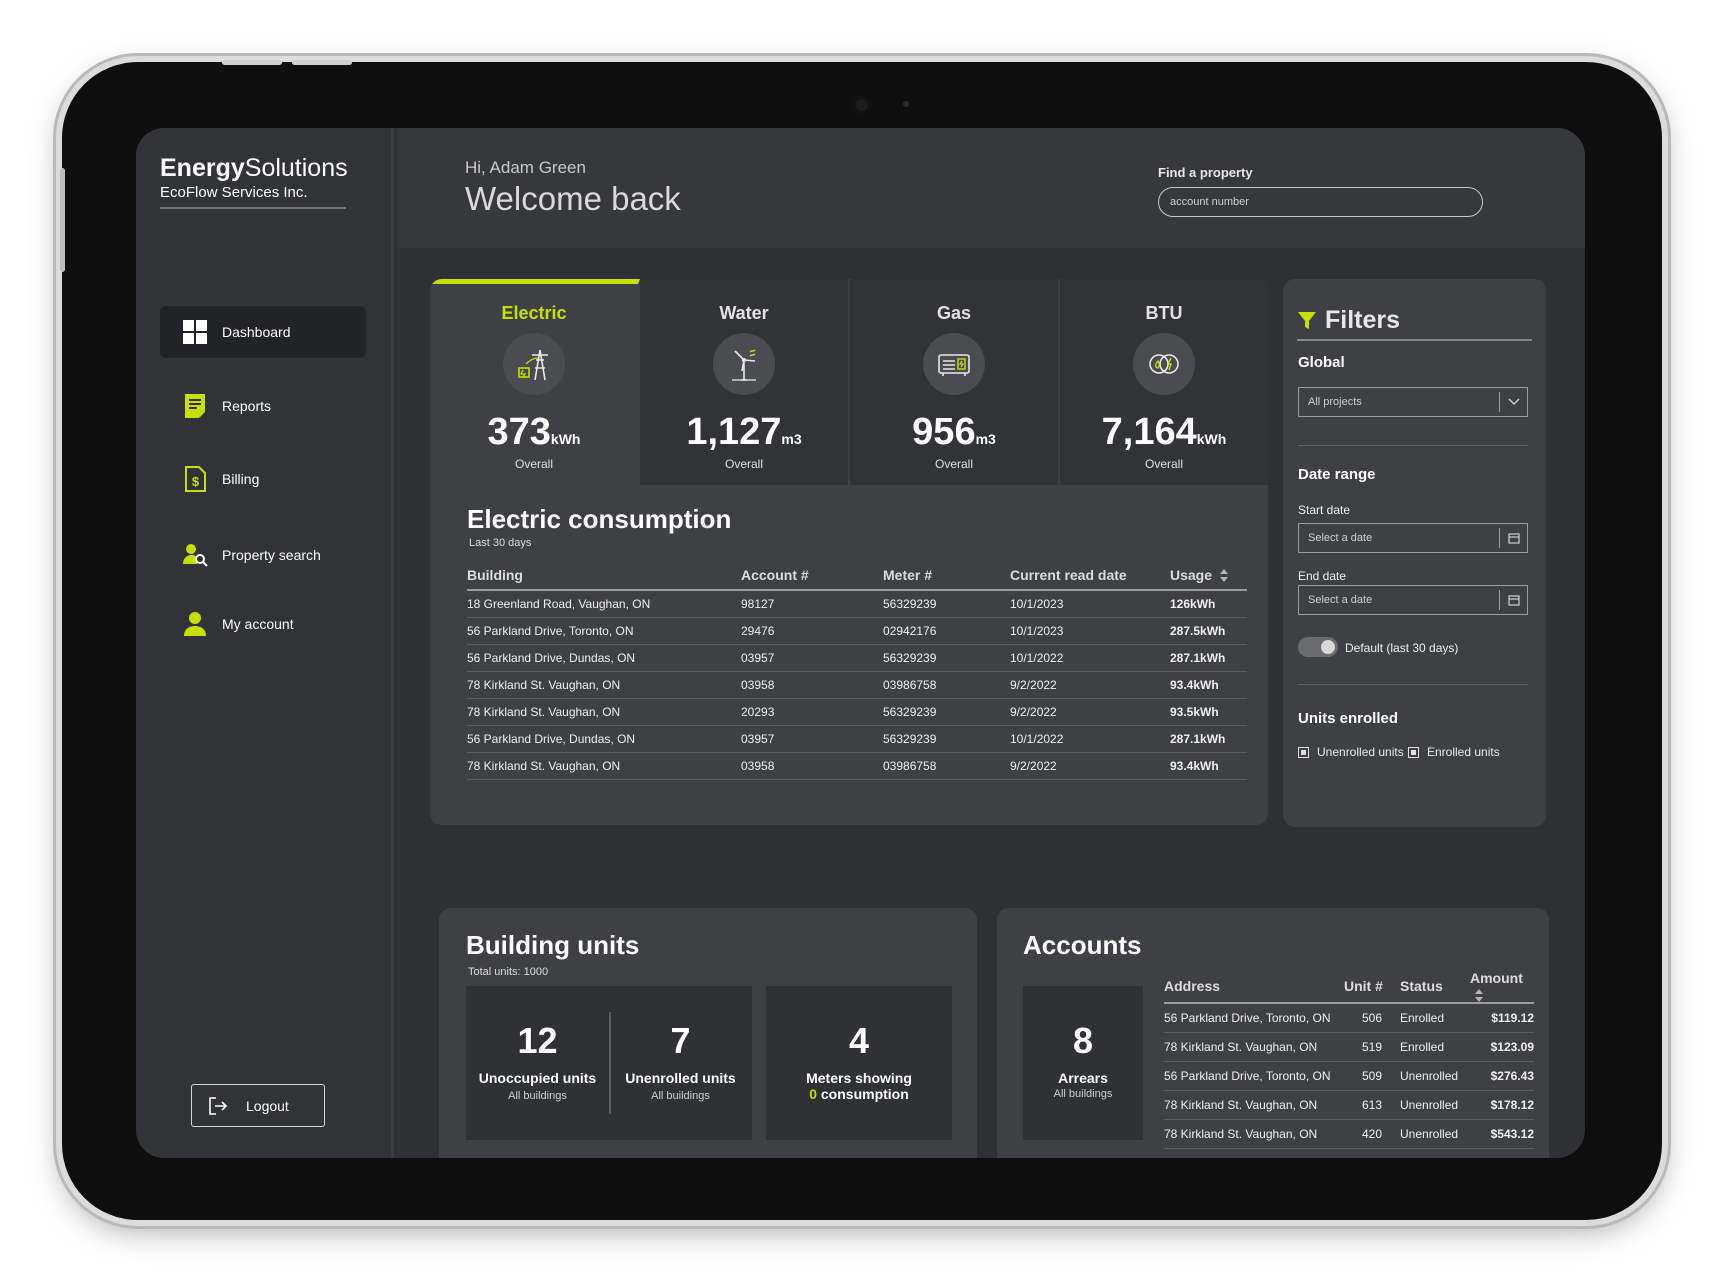 This screenshot has height=1283, width=1712. Describe the element at coordinates (1164, 382) in the screenshot. I see `tab-btu: BTU 7,164kWh Overall` at that location.